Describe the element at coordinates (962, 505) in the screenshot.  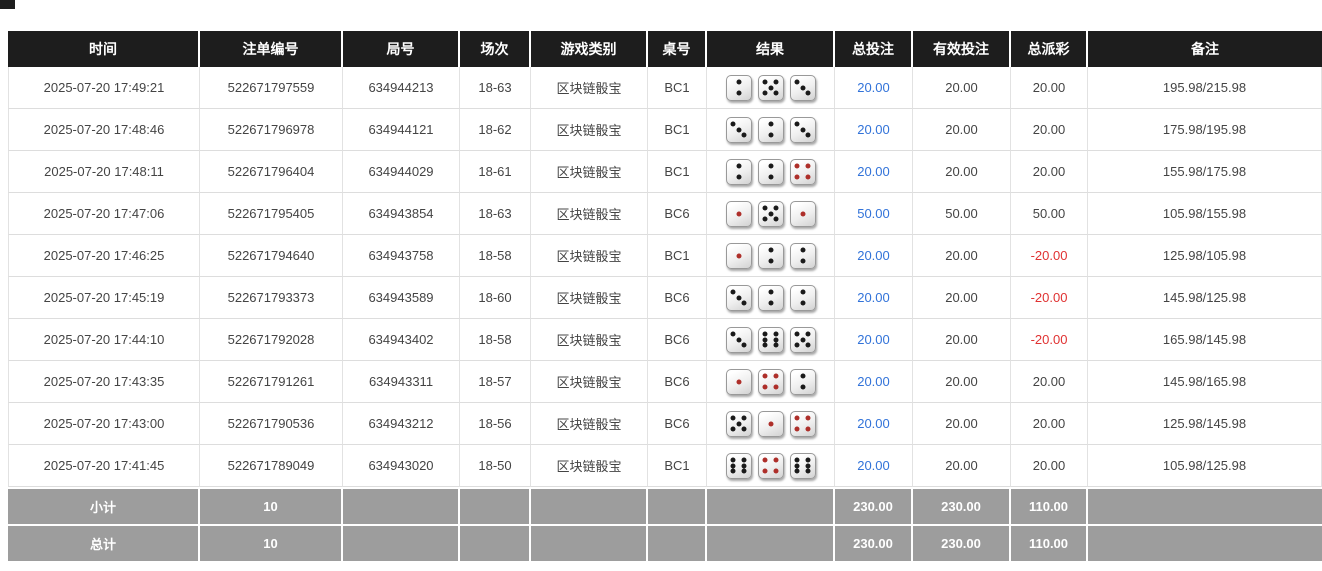
I see `footer-valid-bet: 230.00` at that location.